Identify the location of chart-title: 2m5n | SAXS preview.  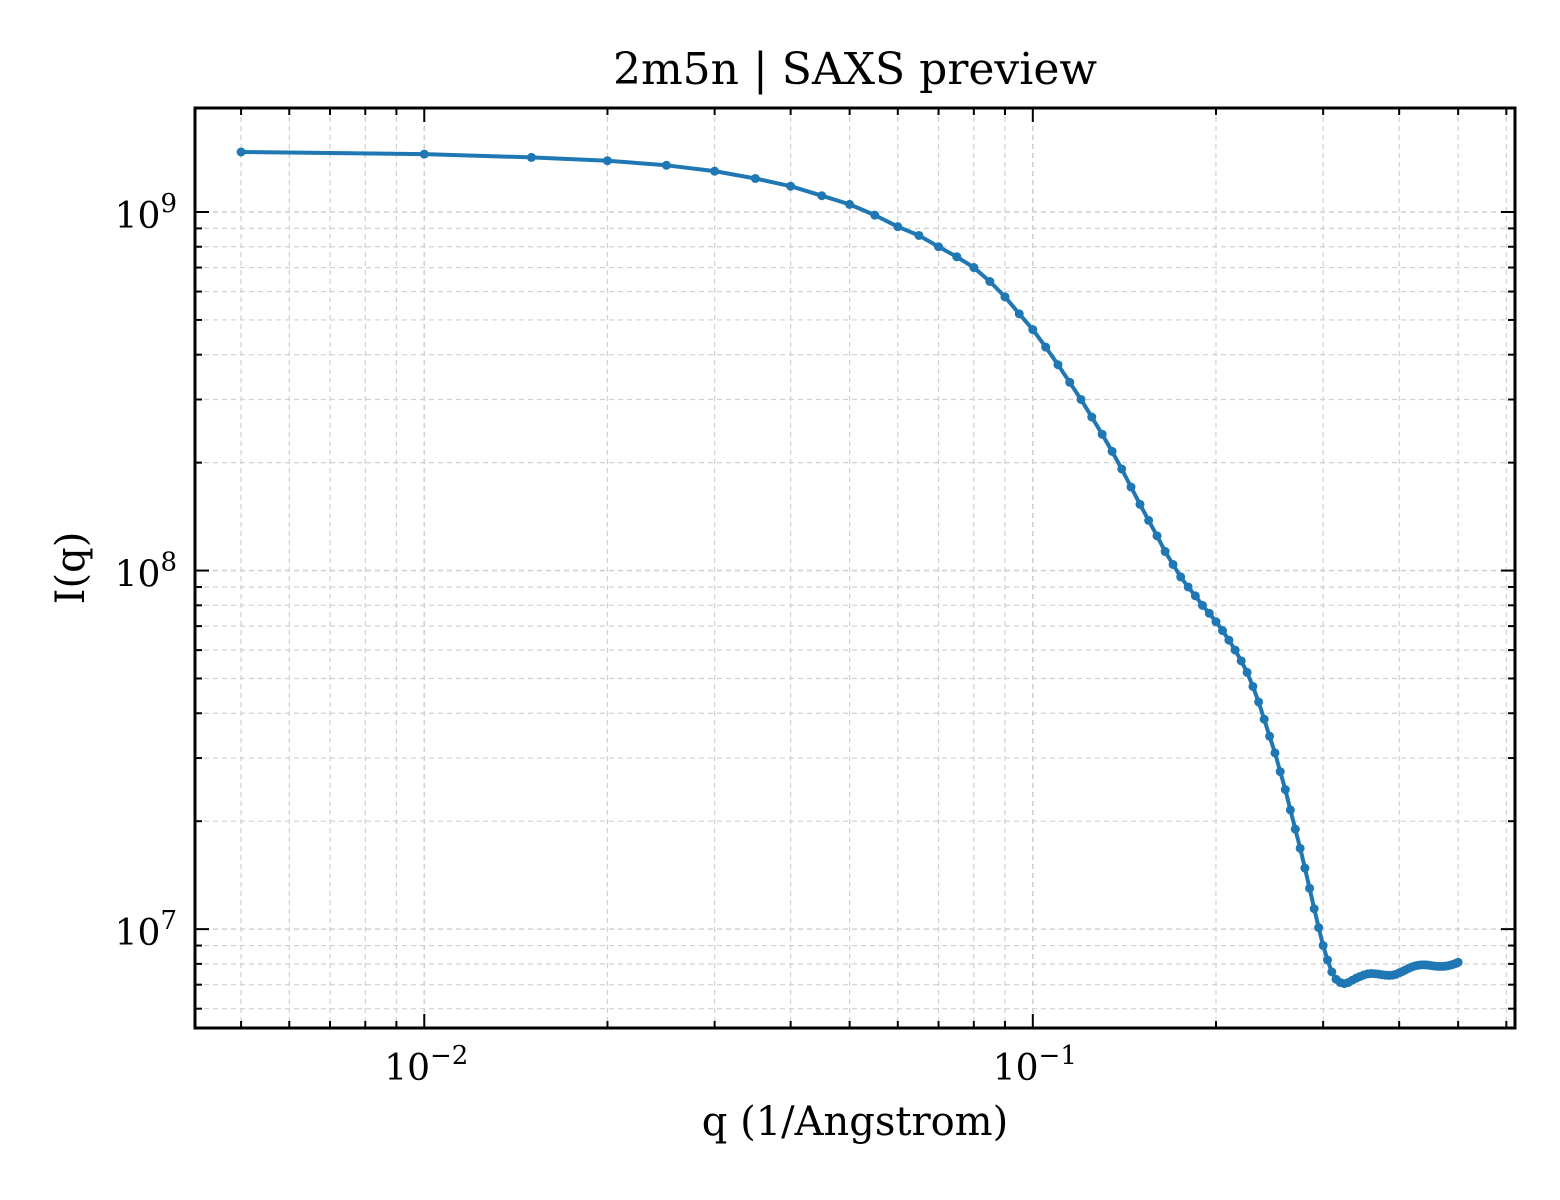
(855, 69).